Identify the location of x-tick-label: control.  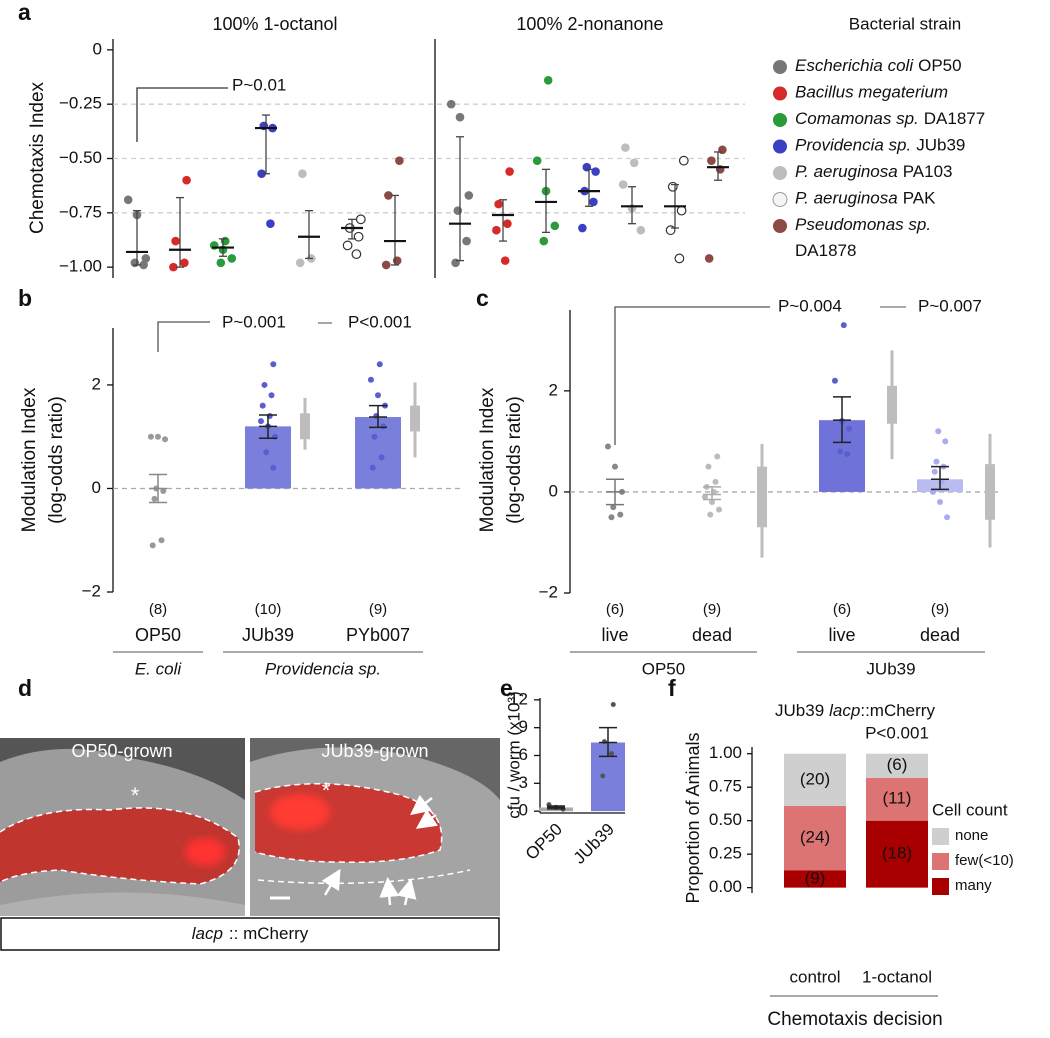
(814, 976).